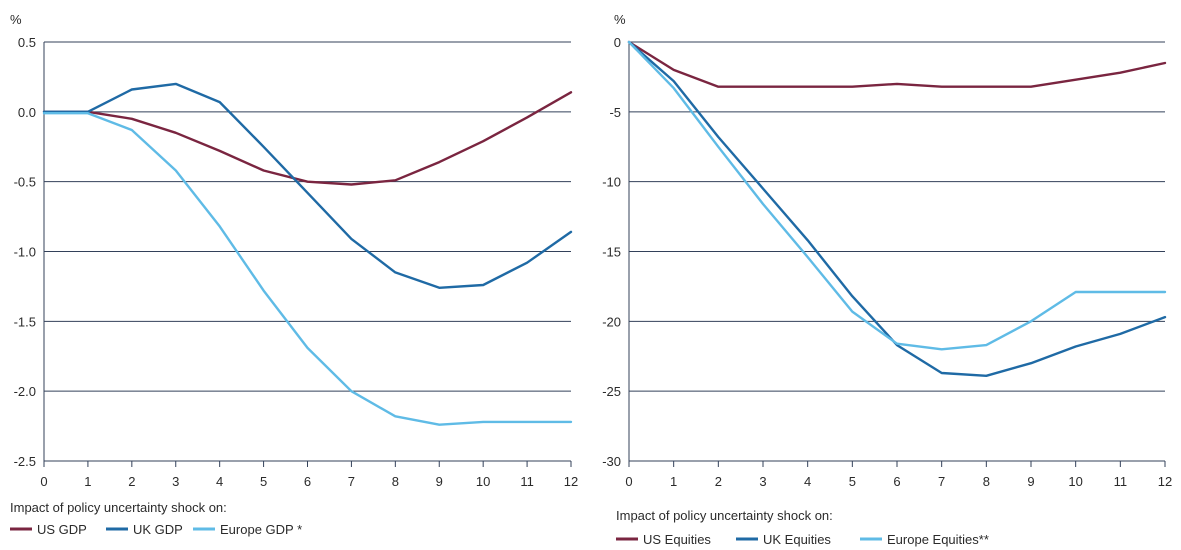  I want to click on y-tick-label: -30, so click(611, 461).